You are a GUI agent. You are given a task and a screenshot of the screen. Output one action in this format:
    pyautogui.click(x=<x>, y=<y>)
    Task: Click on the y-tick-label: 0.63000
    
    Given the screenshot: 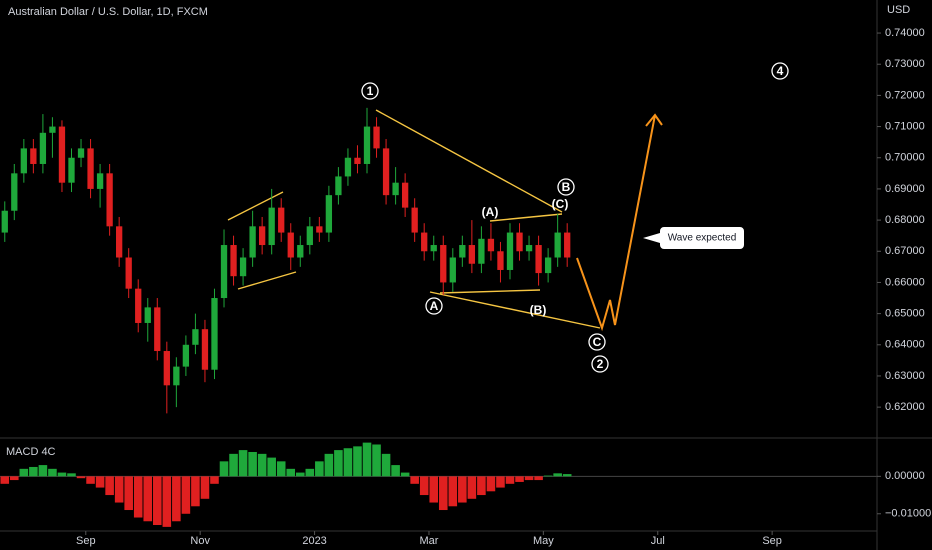 What is the action you would take?
    pyautogui.click(x=905, y=376)
    